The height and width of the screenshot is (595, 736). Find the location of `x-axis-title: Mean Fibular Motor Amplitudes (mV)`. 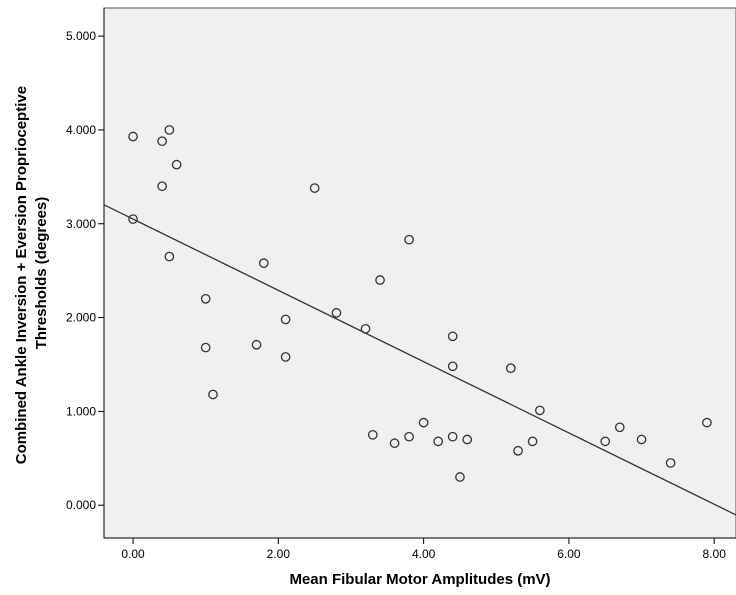

x-axis-title: Mean Fibular Motor Amplitudes (mV) is located at coordinates (419, 579).